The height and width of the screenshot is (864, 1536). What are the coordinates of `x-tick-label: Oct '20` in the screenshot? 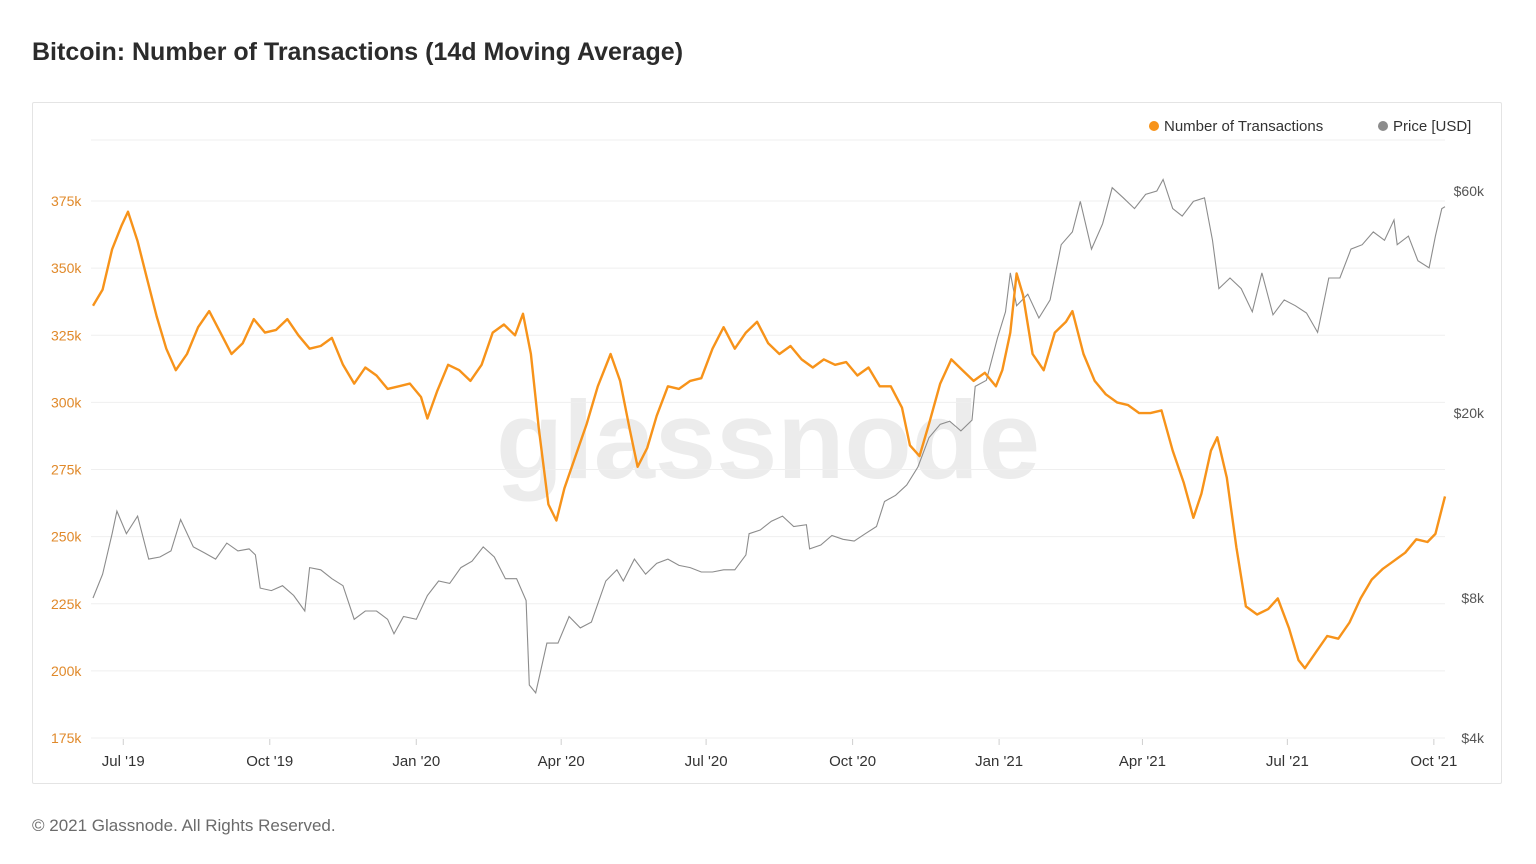 It's located at (852, 761).